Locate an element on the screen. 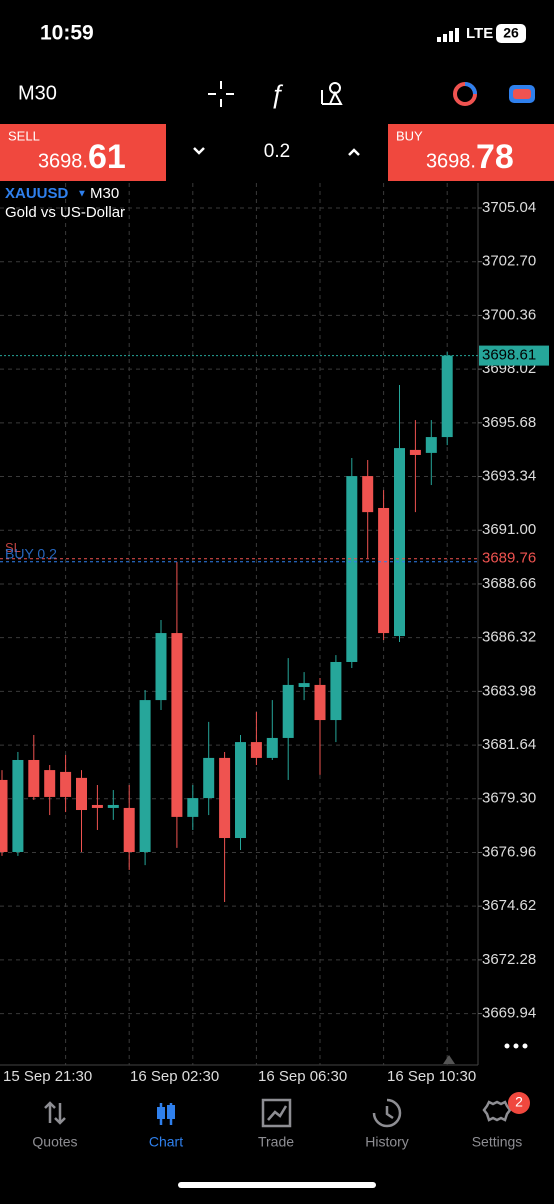 The image size is (554, 1204). account-button is located at coordinates (465, 94).